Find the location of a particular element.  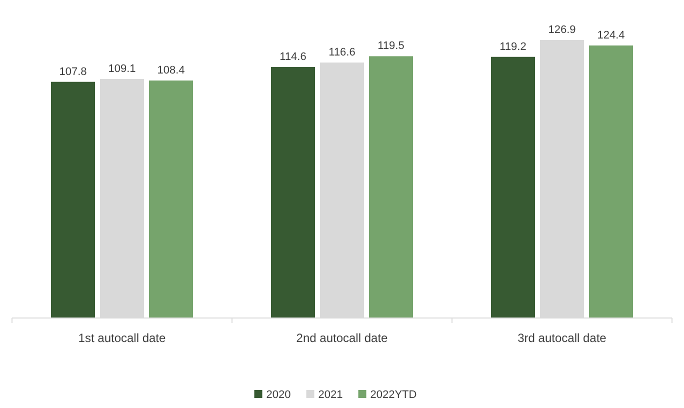

legend-label: 2022YTD is located at coordinates (393, 395).